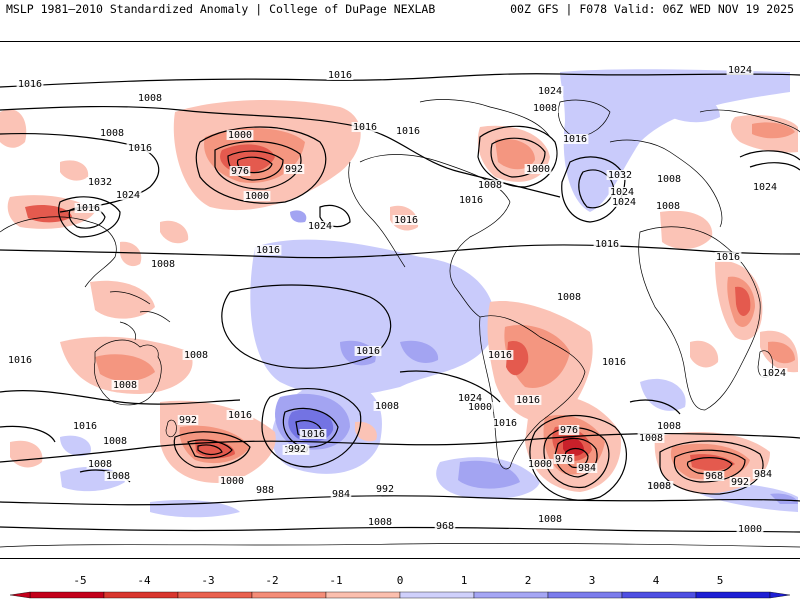  I want to click on colorbar-tick-label: 4, so click(656, 580).